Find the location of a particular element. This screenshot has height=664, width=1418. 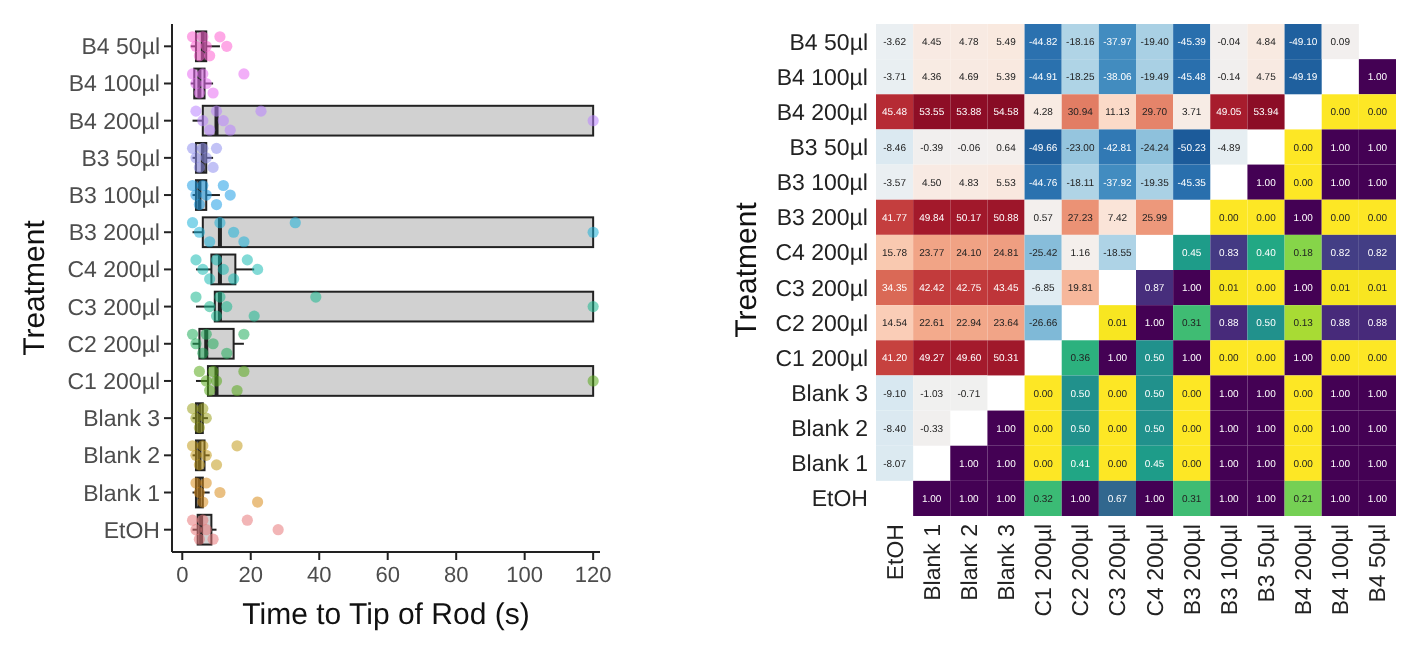

x-tick-label: 120 is located at coordinates (593, 576).